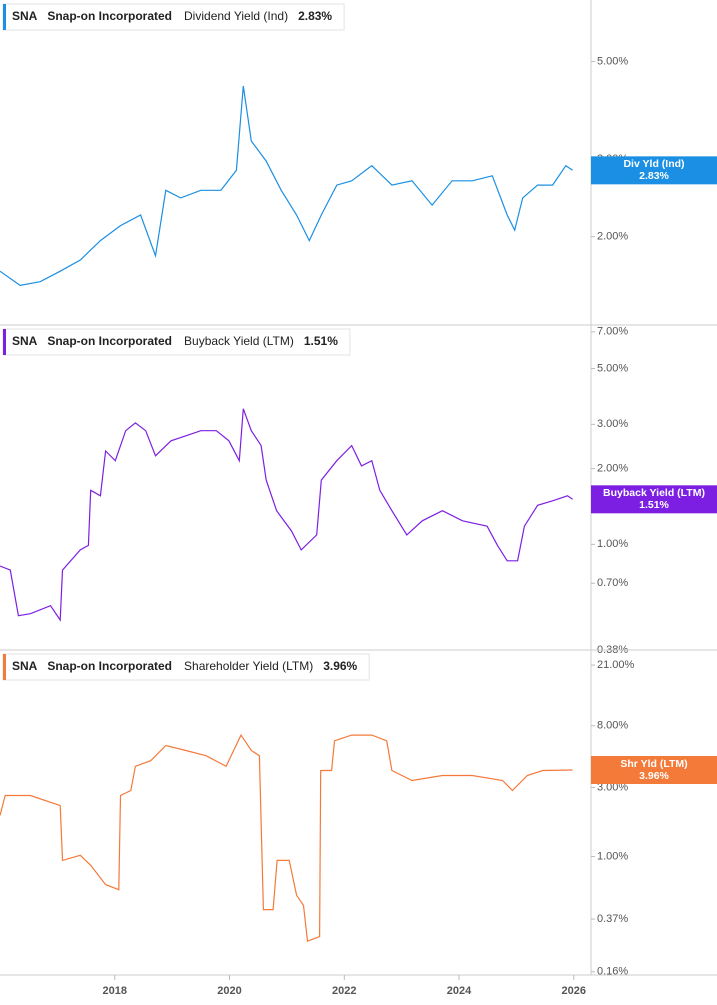  Describe the element at coordinates (229, 991) in the screenshot. I see `x-tick-label: 2020` at that location.